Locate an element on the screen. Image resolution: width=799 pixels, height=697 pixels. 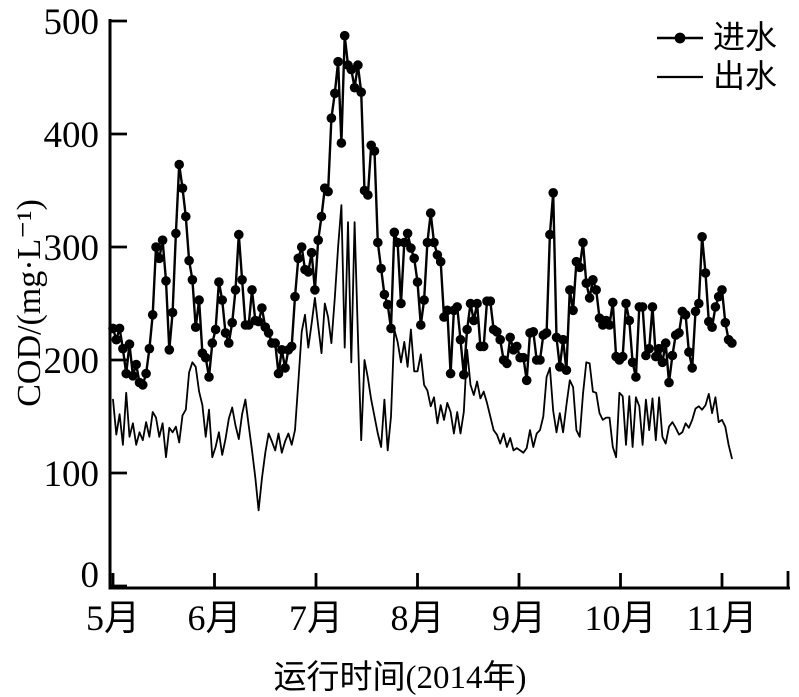
x-tick-label: 11月 is located at coordinates (722, 618).